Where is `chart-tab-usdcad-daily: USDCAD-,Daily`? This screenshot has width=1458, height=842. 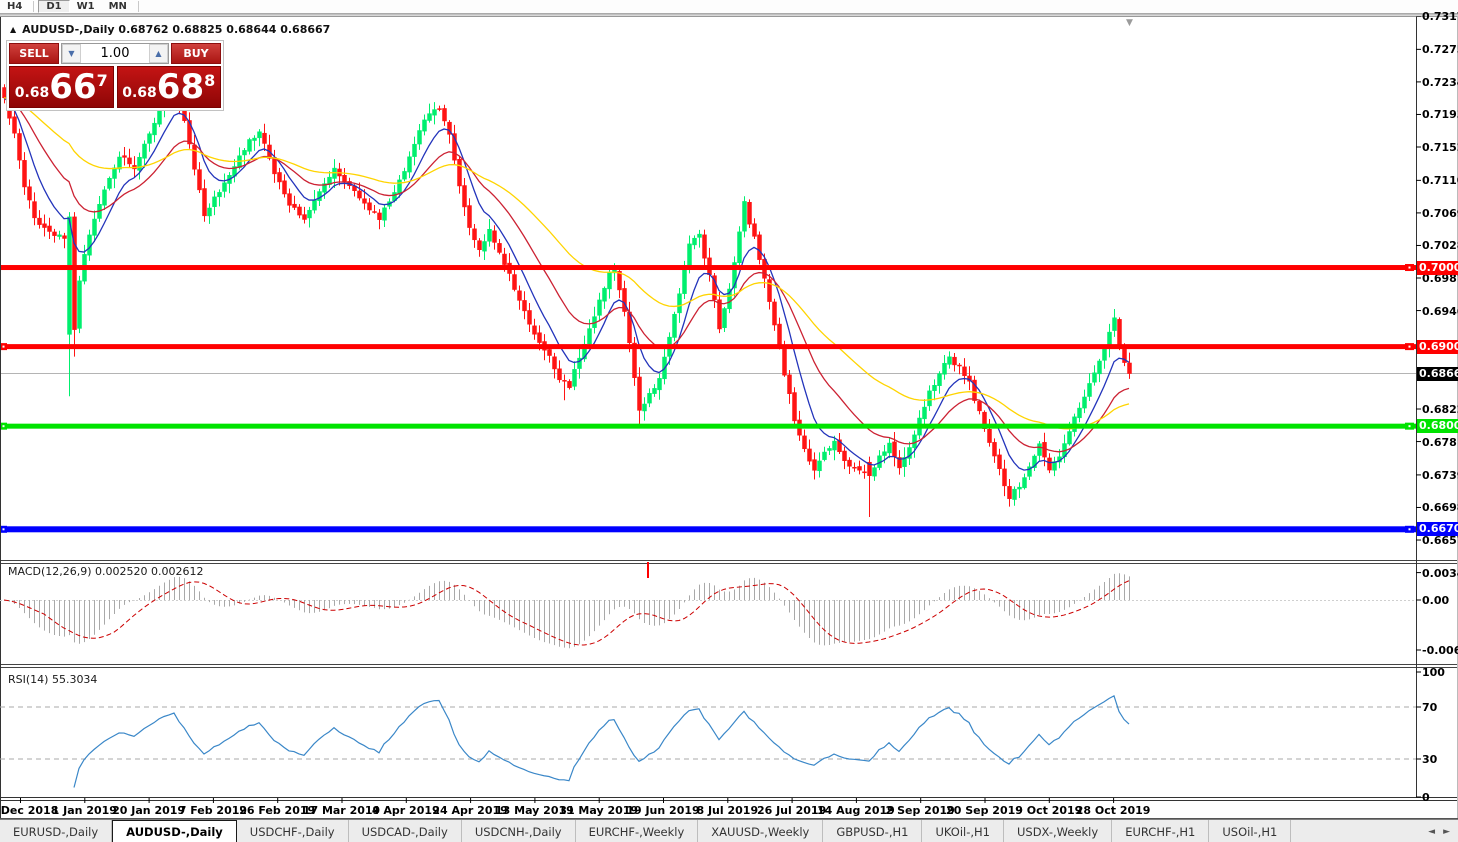 chart-tab-usdcad-daily: USDCAD-,Daily is located at coordinates (405, 831).